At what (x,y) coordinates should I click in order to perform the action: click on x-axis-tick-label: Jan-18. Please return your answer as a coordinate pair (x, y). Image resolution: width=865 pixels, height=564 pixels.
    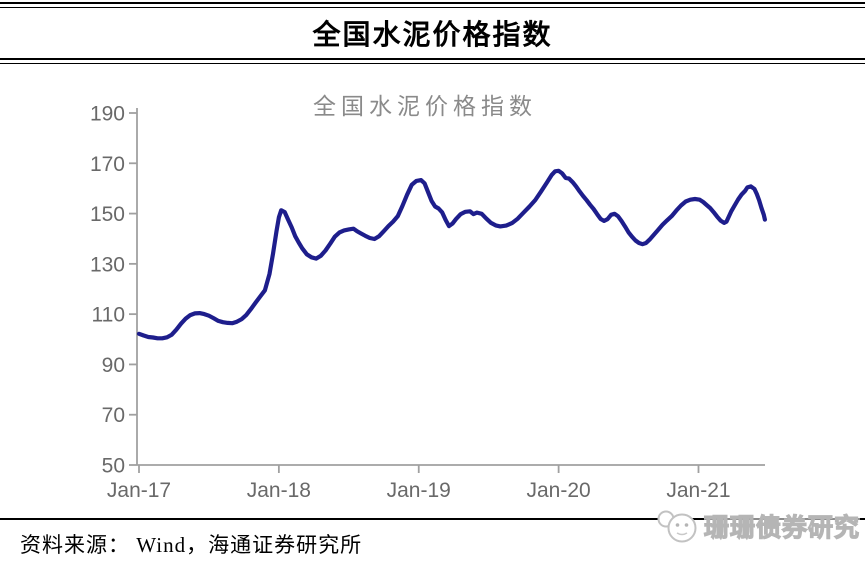
    Looking at the image, I should click on (279, 490).